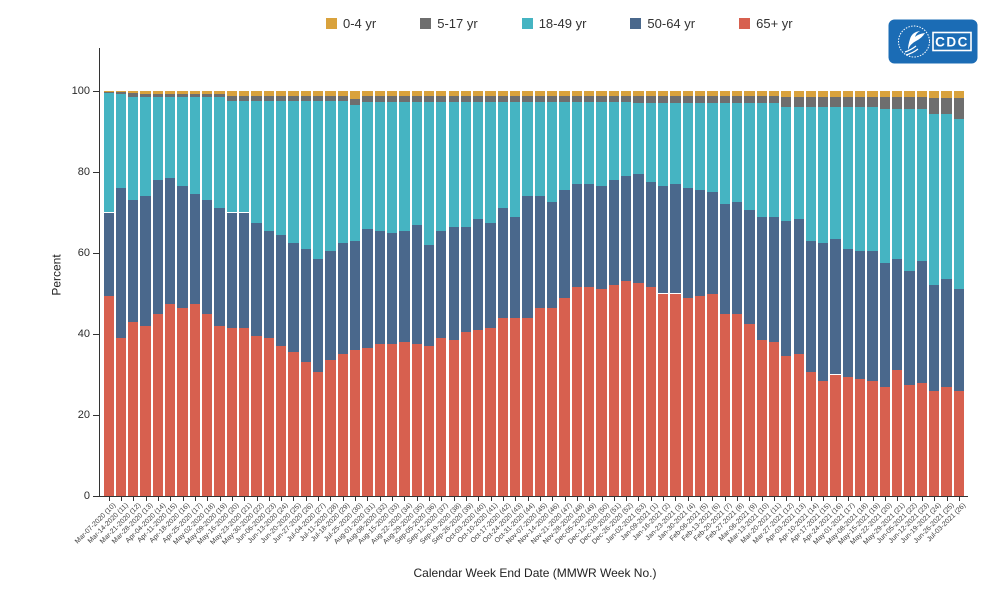 The width and height of the screenshot is (1000, 592). Describe the element at coordinates (351, 23) in the screenshot. I see `legend-item-0-4-yr: 0-4 yr` at that location.